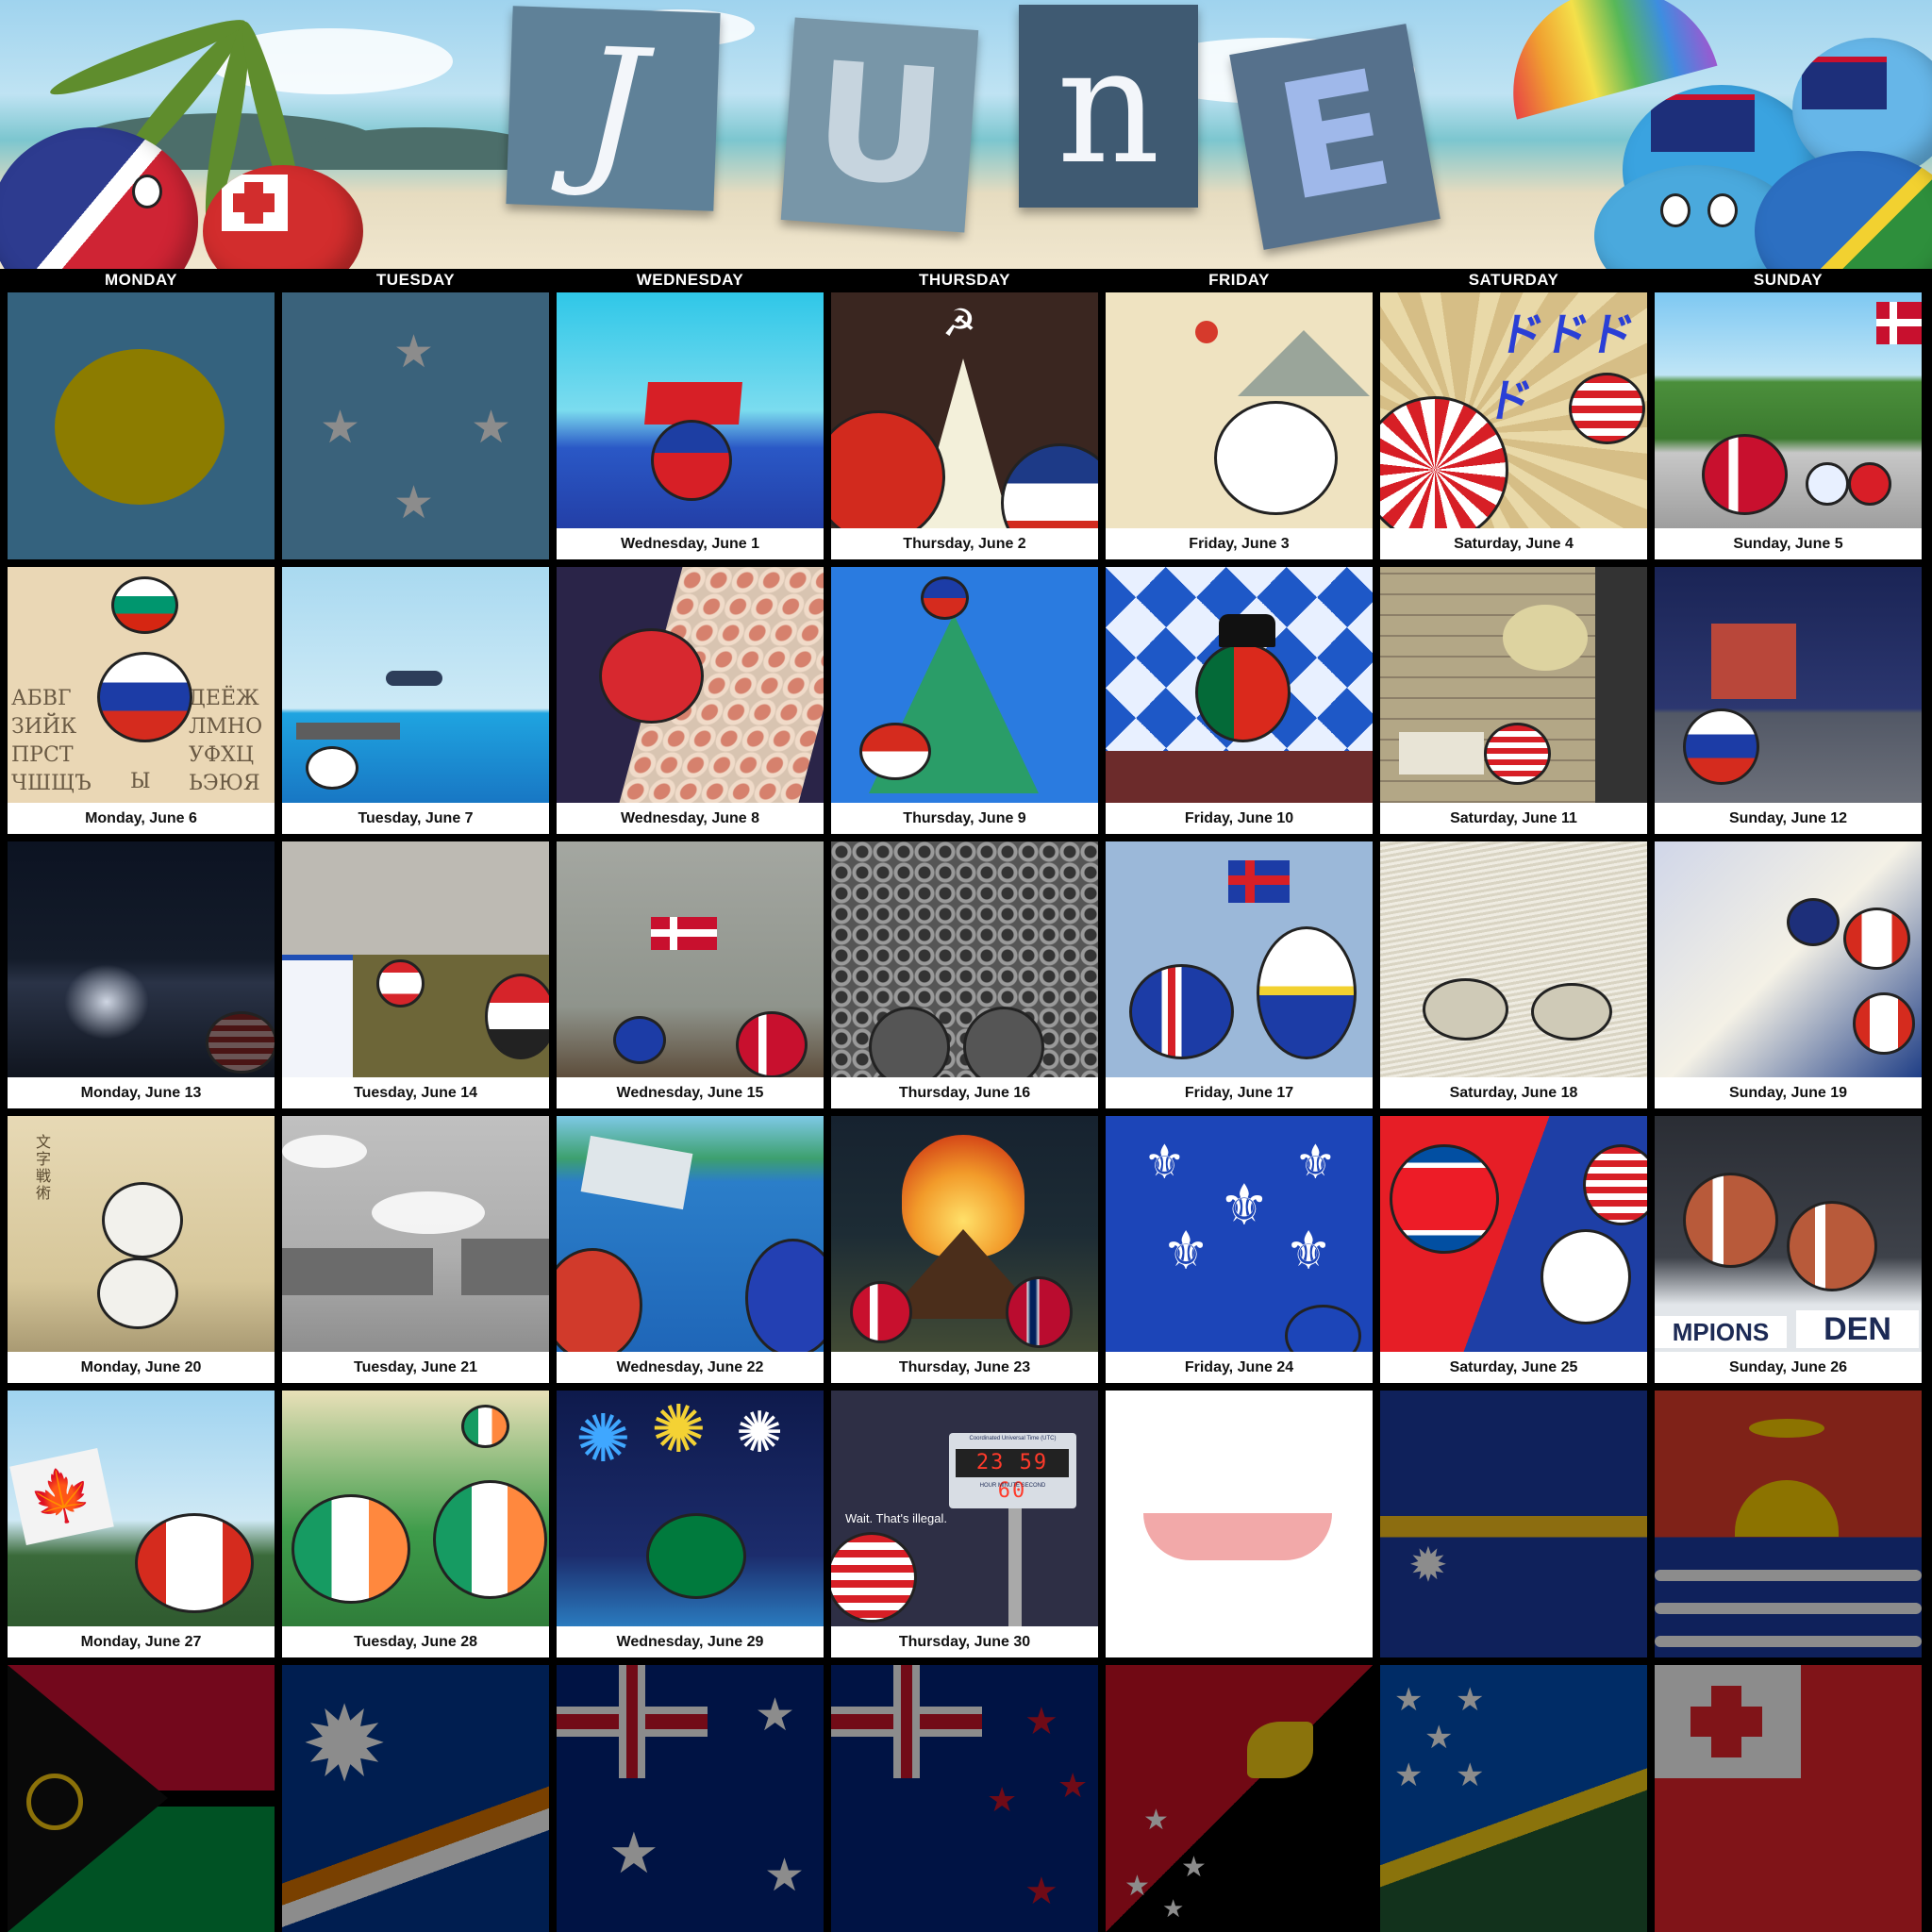  Describe the element at coordinates (415, 701) in the screenshot. I see `calendar-cell: Tuesday, June 7` at that location.